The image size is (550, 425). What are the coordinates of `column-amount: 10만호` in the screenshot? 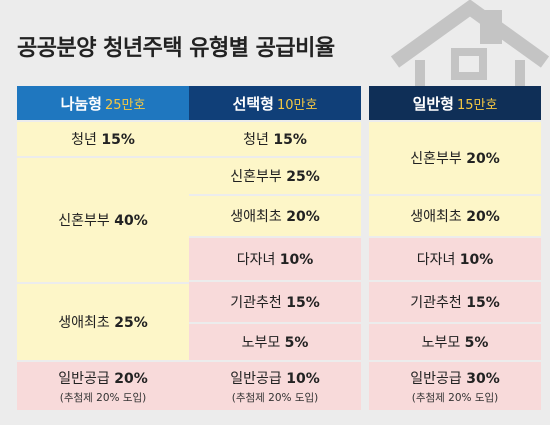 It's located at (297, 105).